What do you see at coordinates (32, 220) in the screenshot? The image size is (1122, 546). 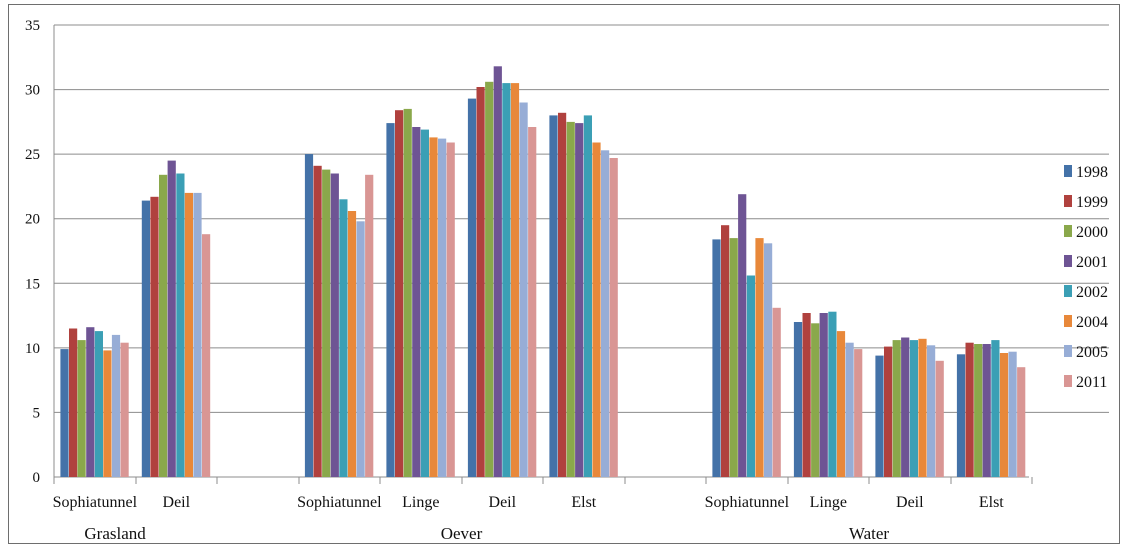 I see `y-tick-label: 20` at bounding box center [32, 220].